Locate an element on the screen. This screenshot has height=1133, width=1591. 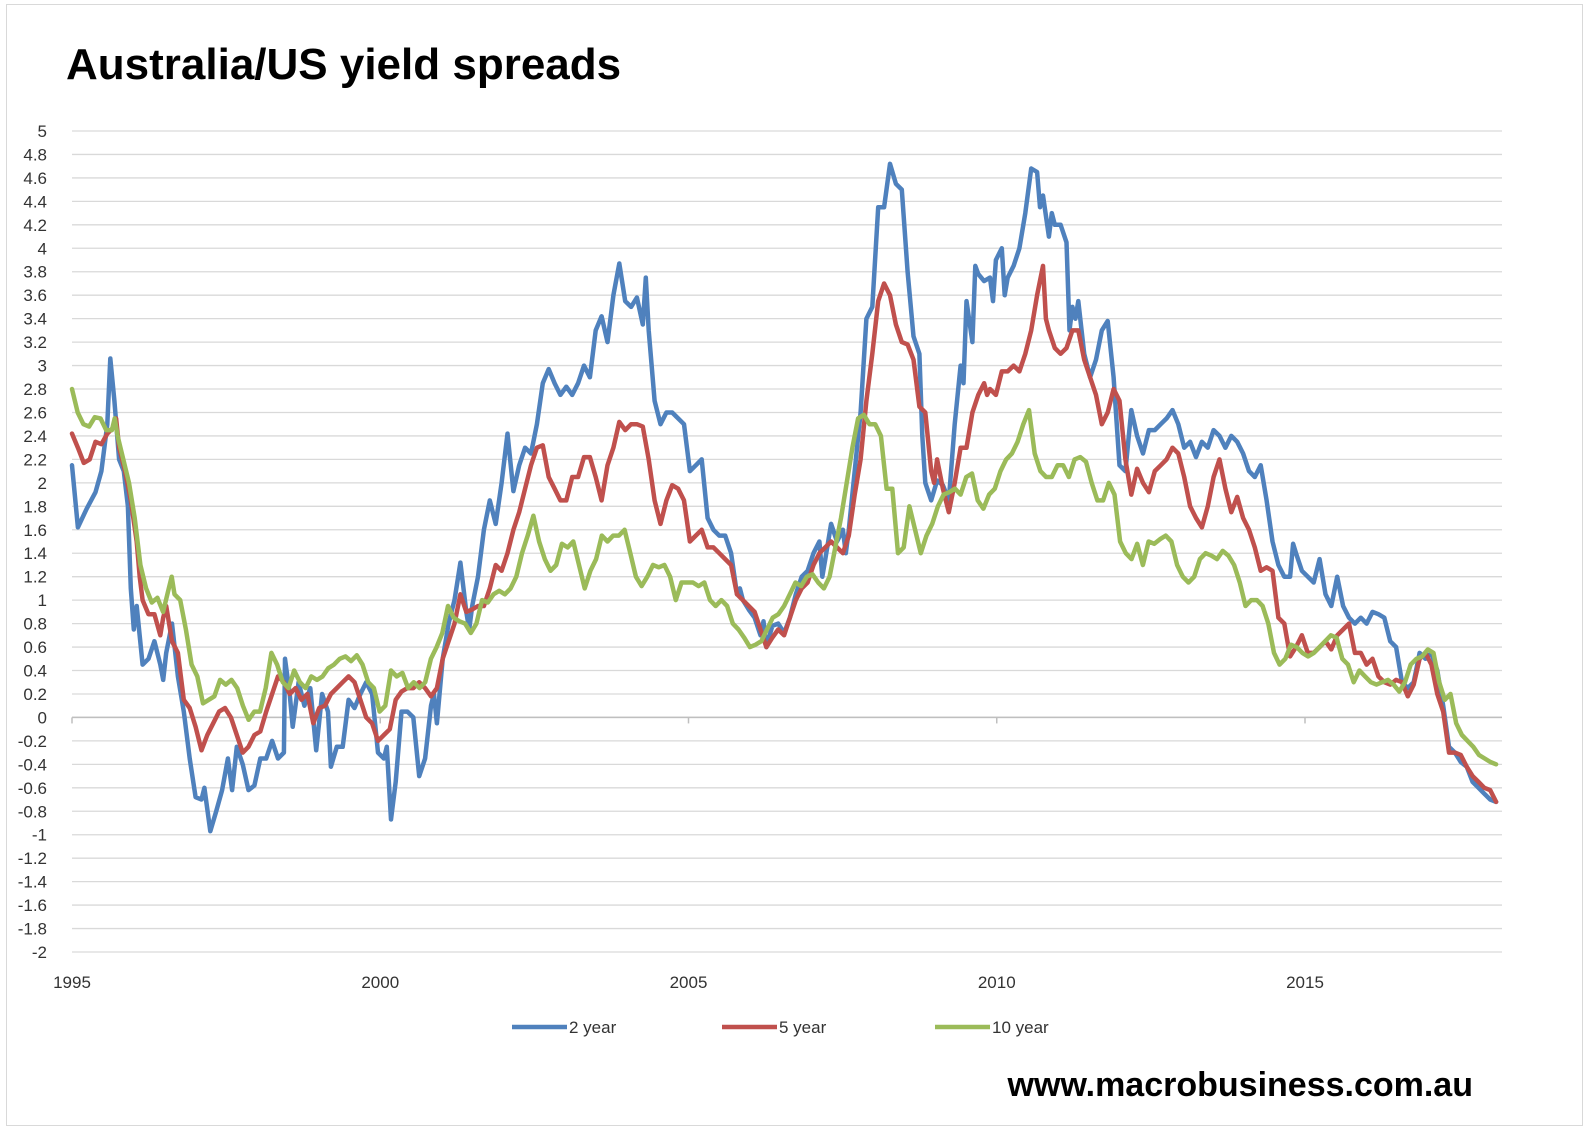
y-tick-label: -1.6 is located at coordinates (32, 905).